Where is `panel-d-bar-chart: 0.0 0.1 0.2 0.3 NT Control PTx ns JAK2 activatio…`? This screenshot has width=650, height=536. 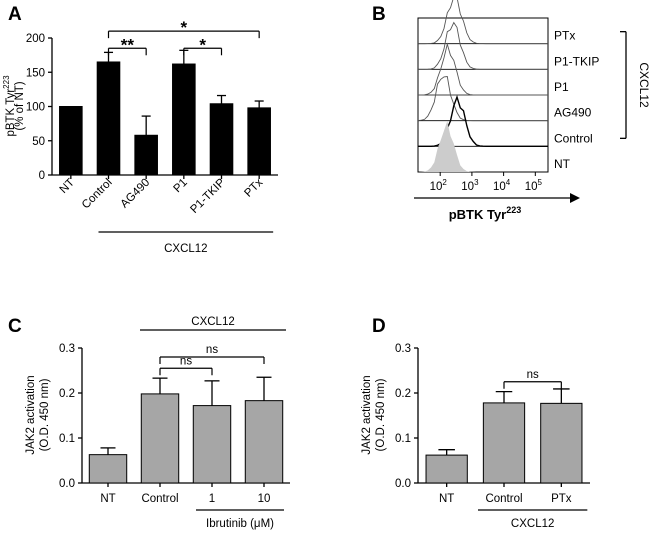 panel-d-bar-chart: 0.0 0.1 0.2 0.3 NT Control PTx ns JAK2 activatio… is located at coordinates (475, 436).